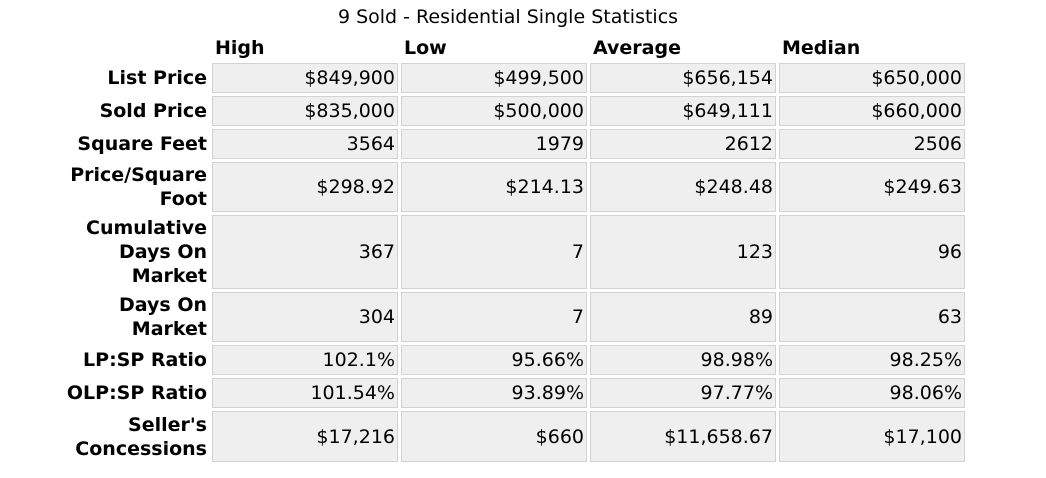 Image resolution: width=1046 pixels, height=478 pixels. What do you see at coordinates (145, 360) in the screenshot?
I see `row-label: LP:SP Ratio` at bounding box center [145, 360].